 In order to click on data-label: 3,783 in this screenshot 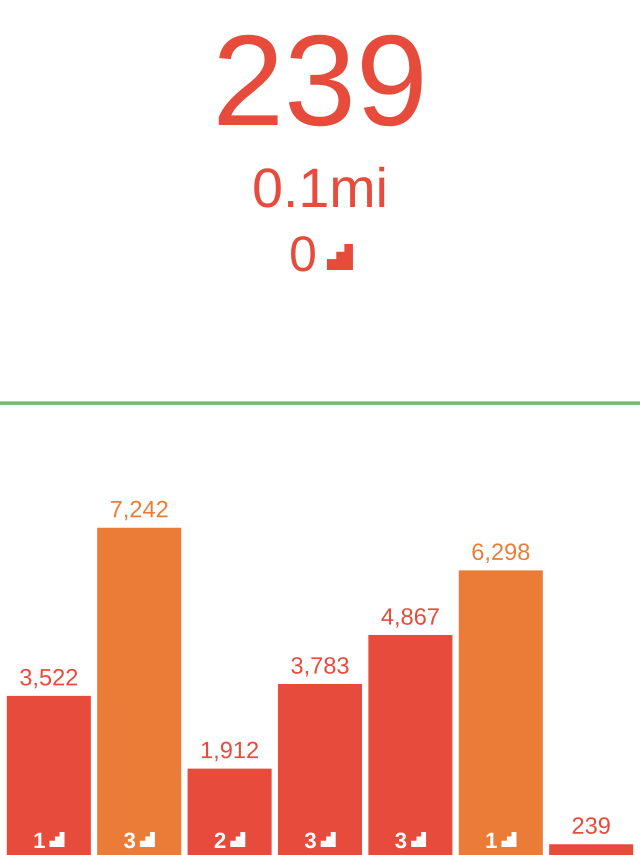, I will do `click(320, 667)`.